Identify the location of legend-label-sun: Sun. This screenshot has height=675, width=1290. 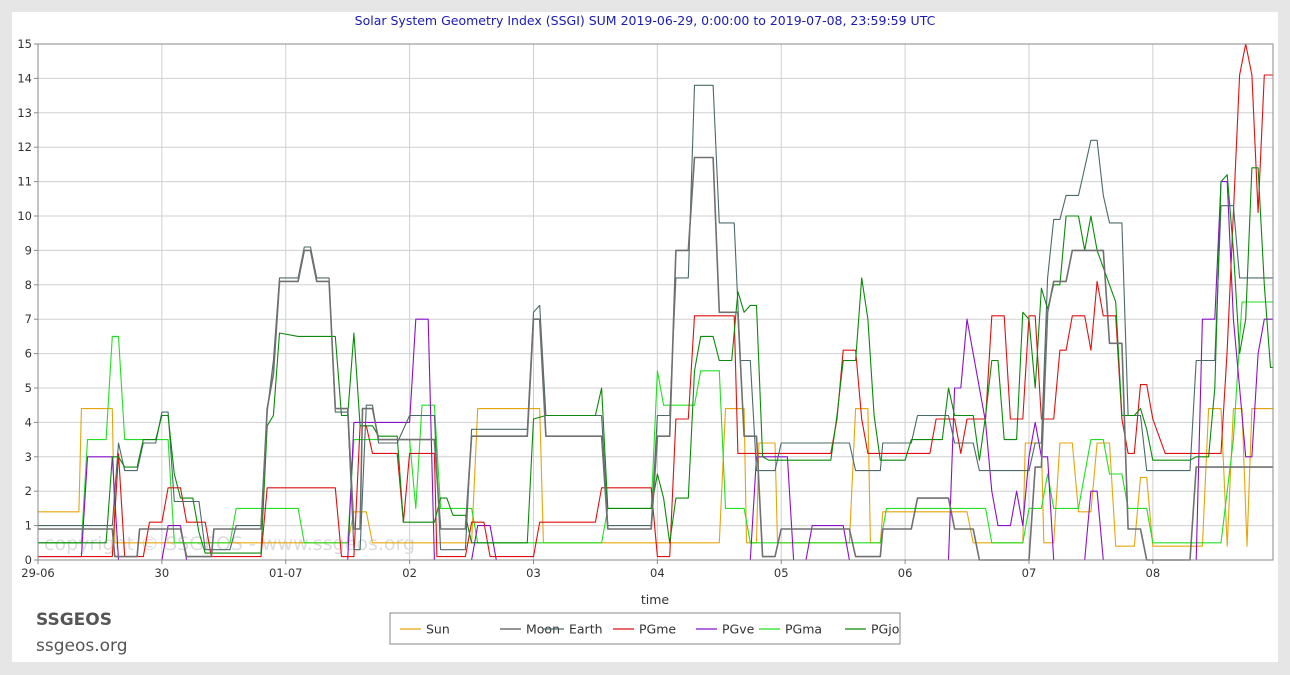
(438, 629).